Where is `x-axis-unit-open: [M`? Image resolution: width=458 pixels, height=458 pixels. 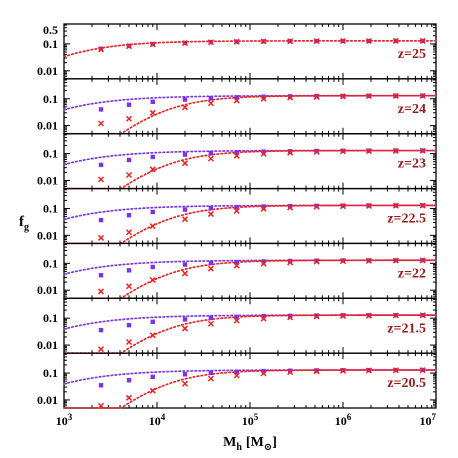
x-axis-unit-open: [M is located at coordinates (255, 442).